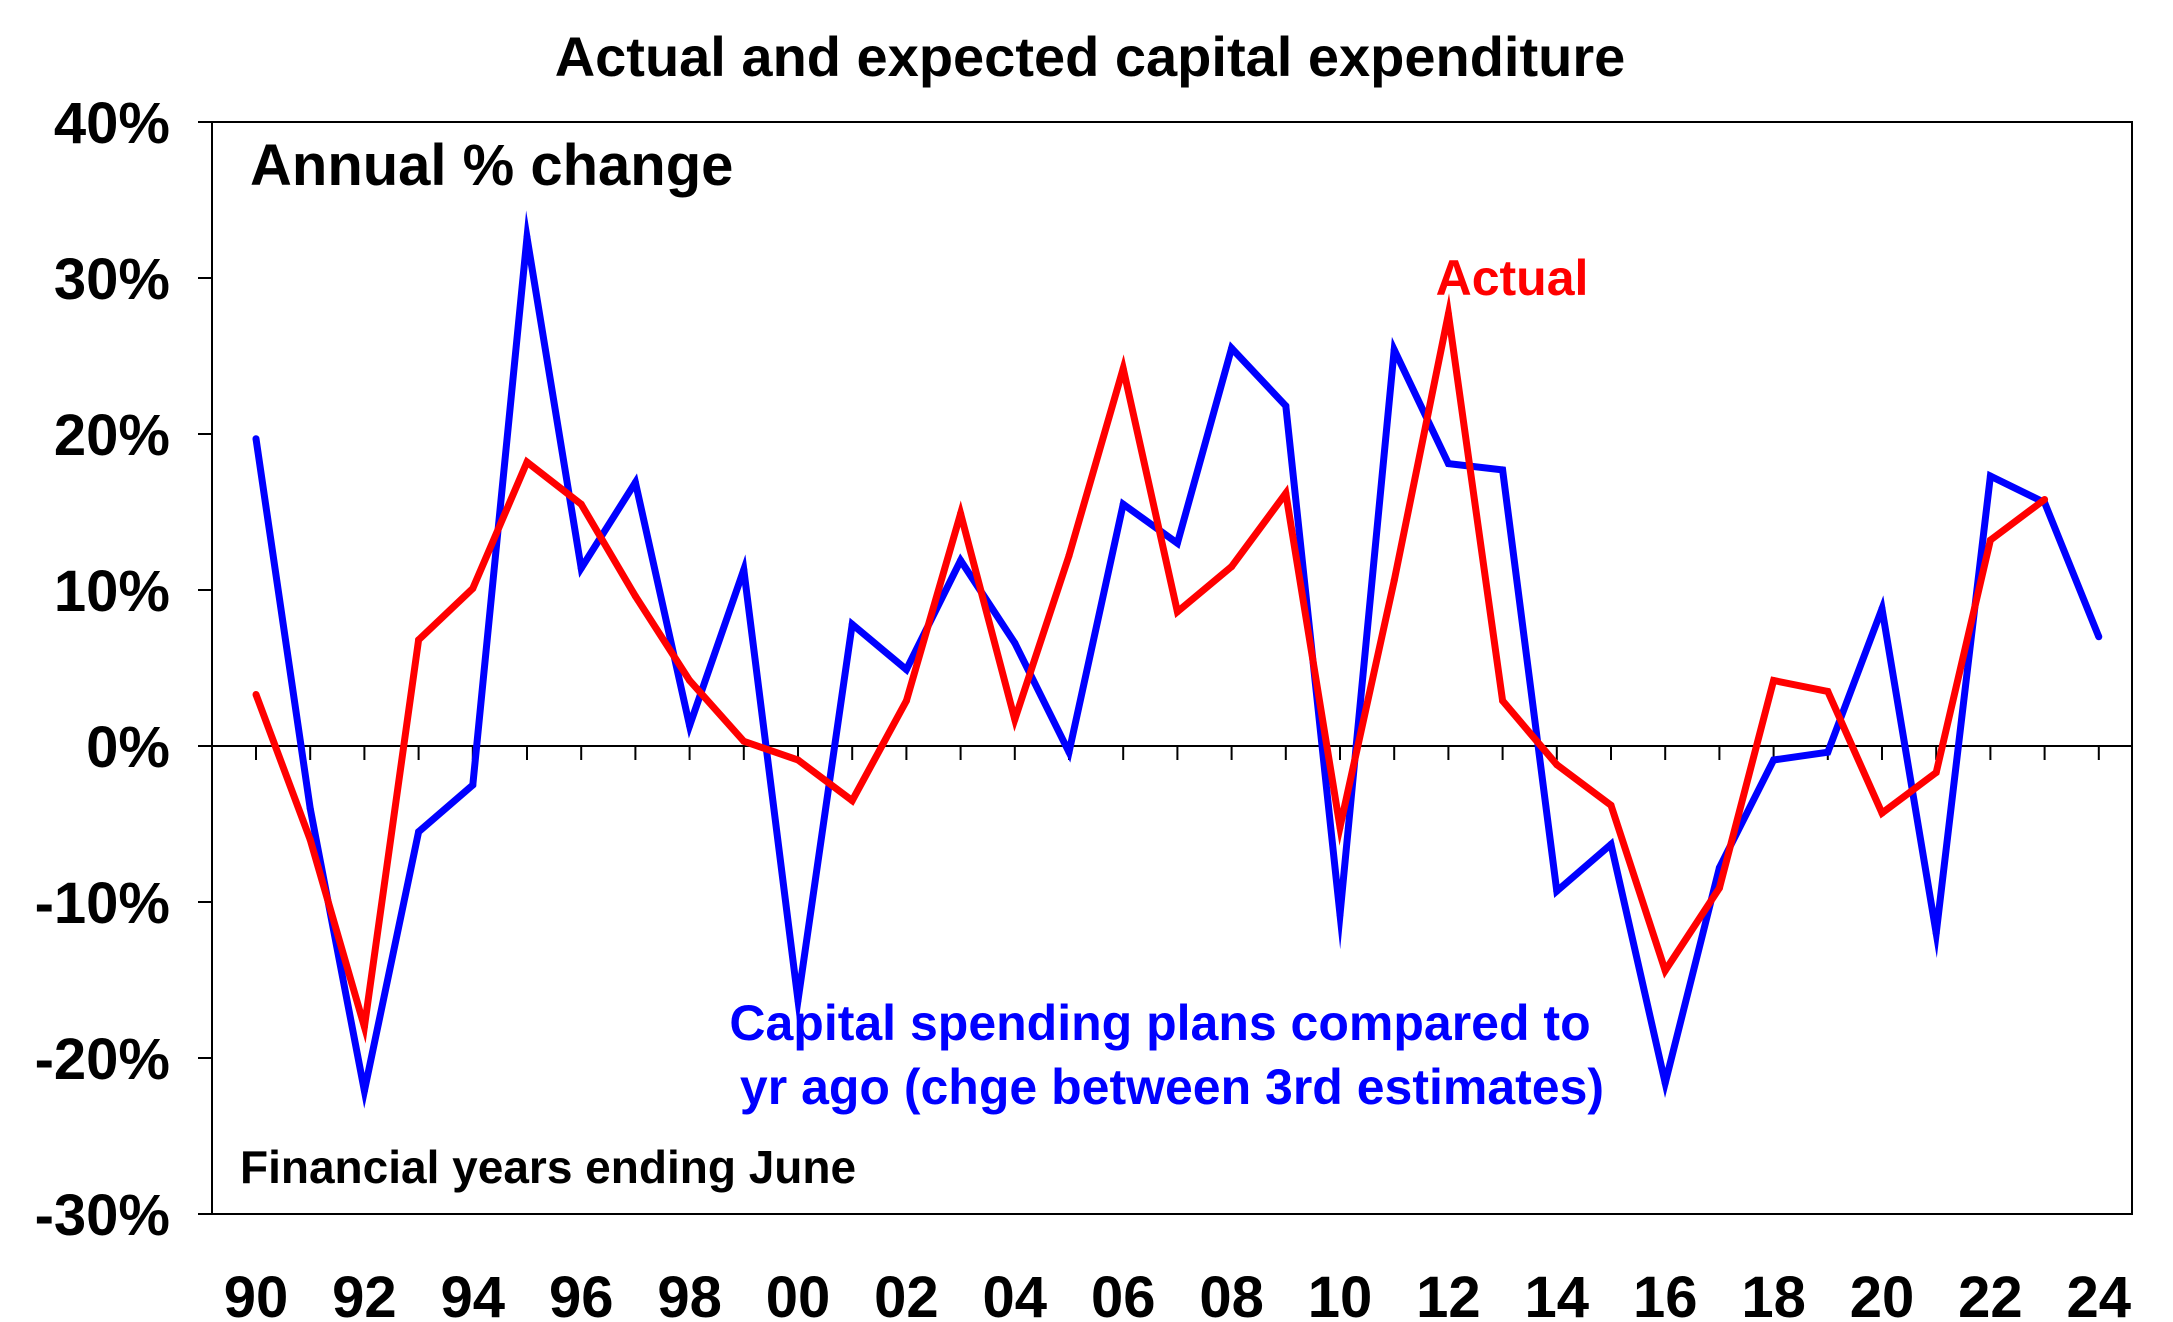 Image resolution: width=2173 pixels, height=1322 pixels. What do you see at coordinates (1512, 278) in the screenshot?
I see `actual-series-label: Actual` at bounding box center [1512, 278].